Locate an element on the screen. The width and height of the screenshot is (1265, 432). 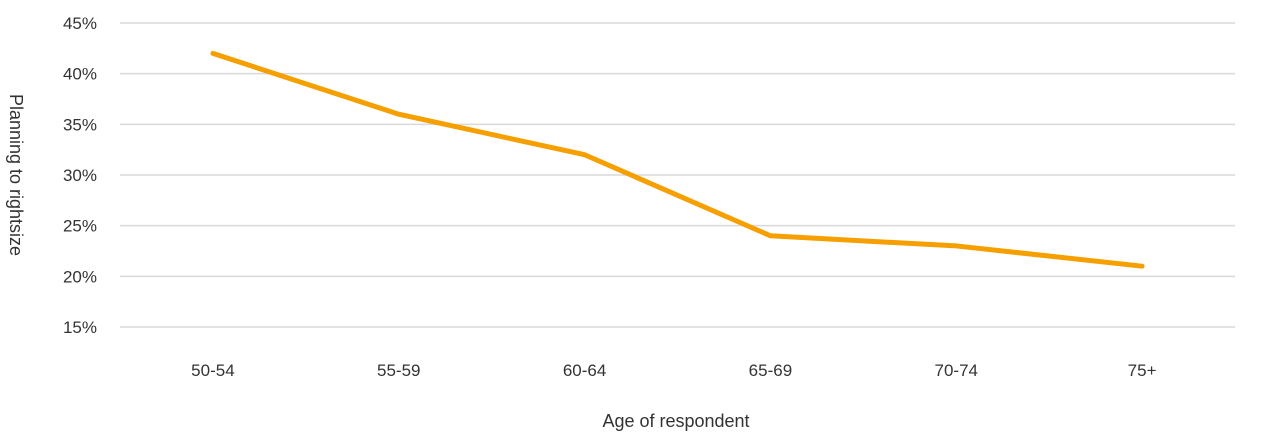
y-axis-title: Planning to rightsize is located at coordinates (16, 175).